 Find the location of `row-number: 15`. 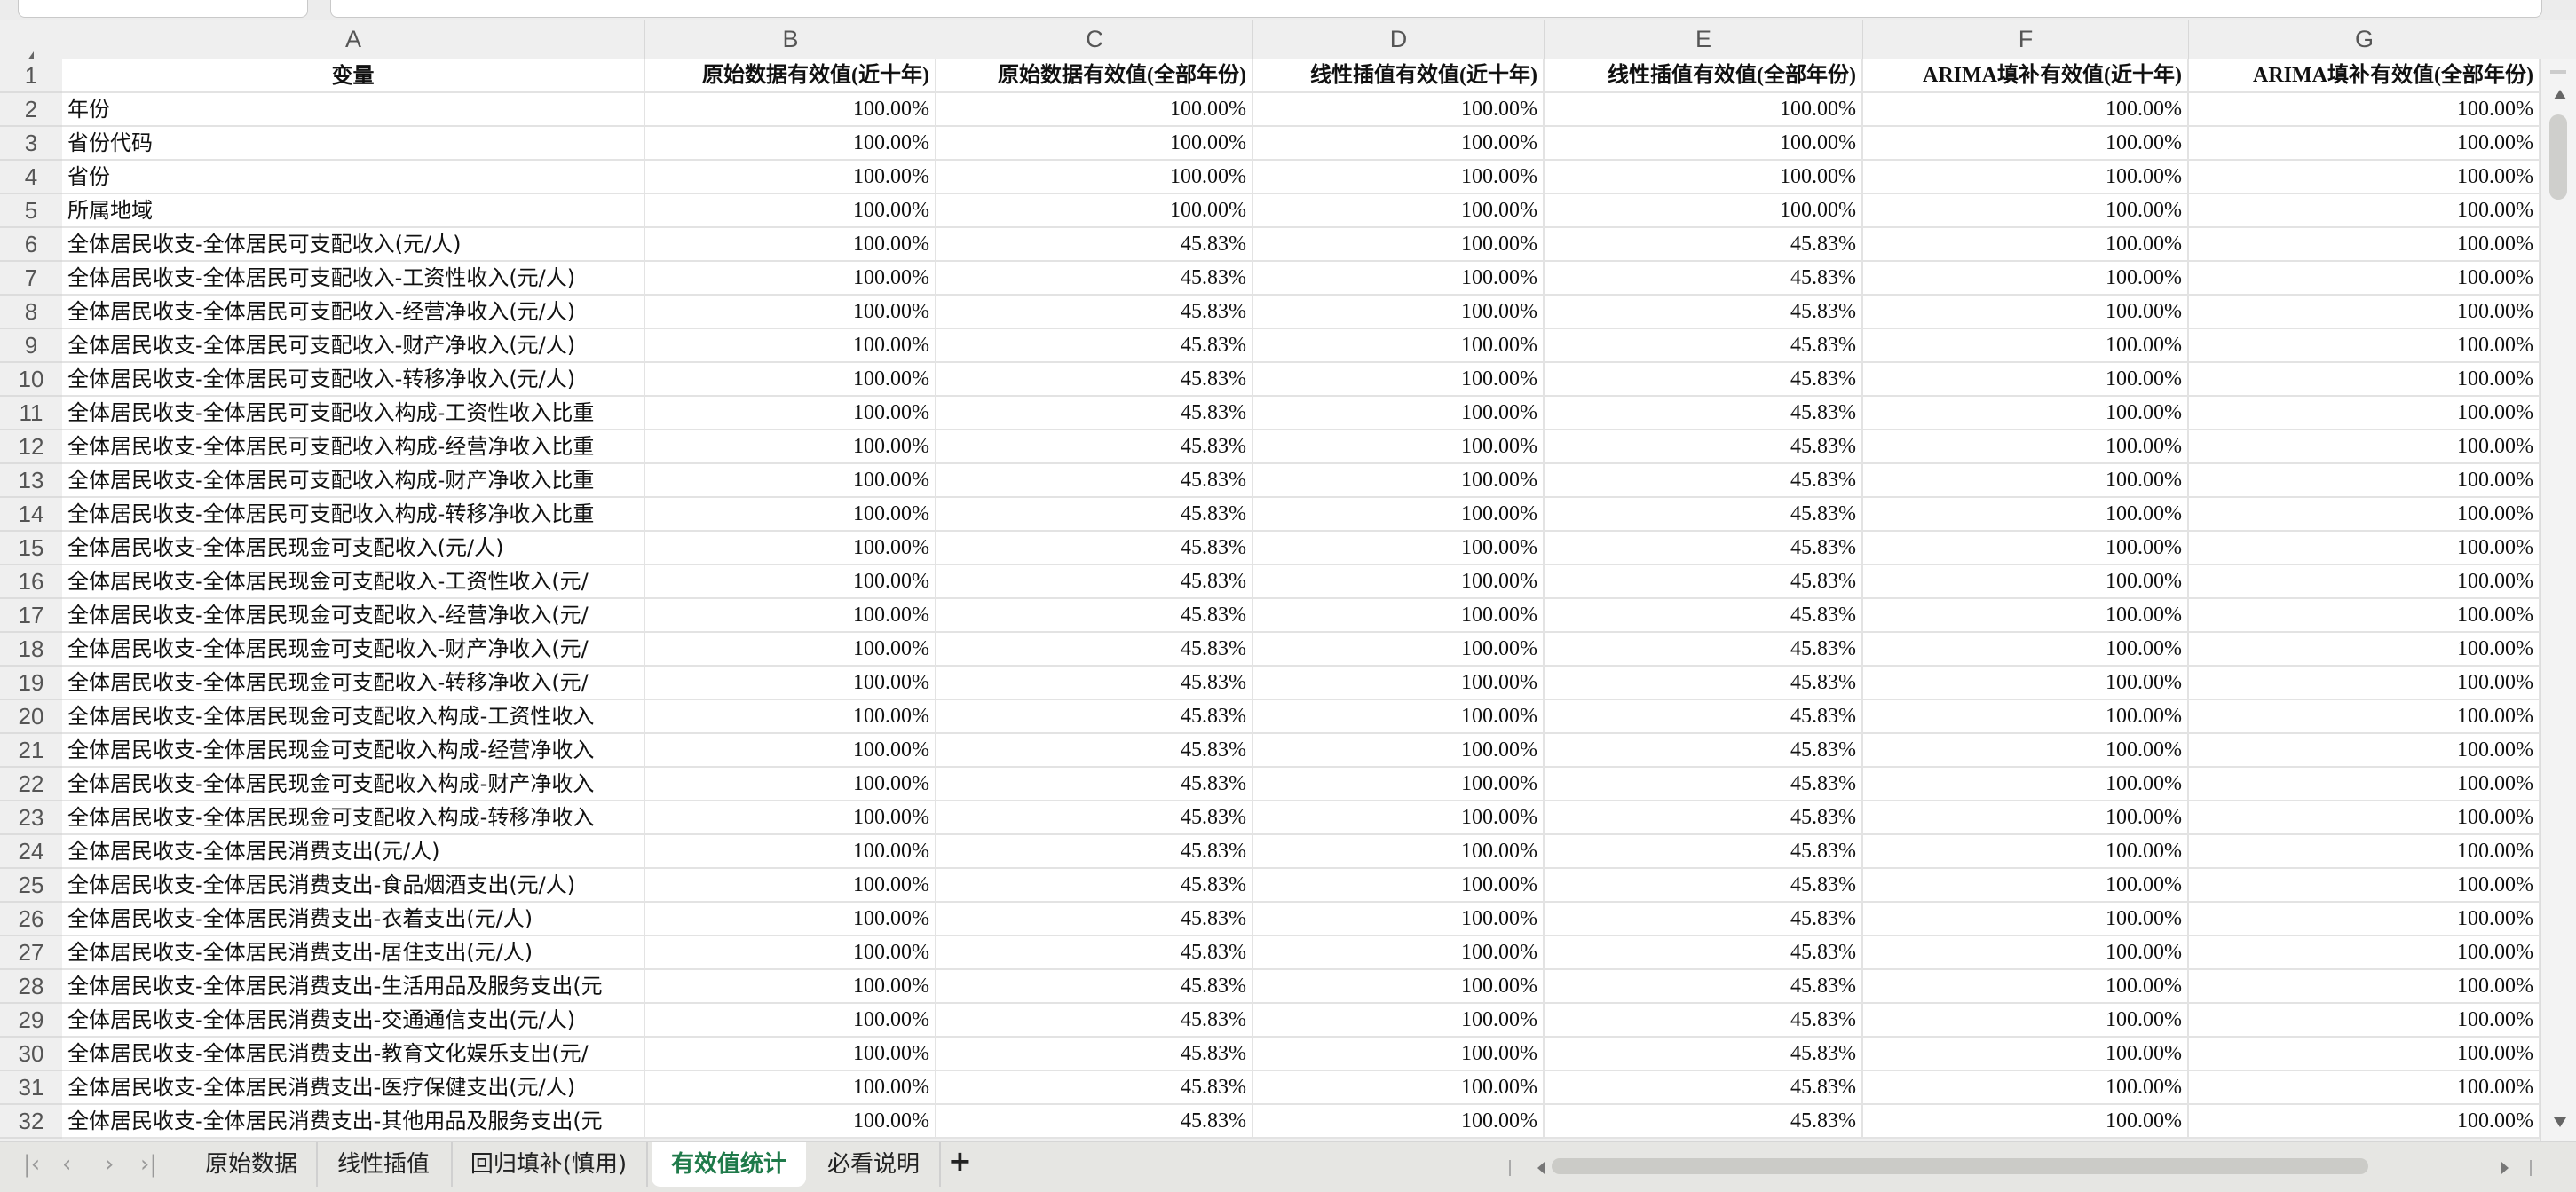

row-number: 15 is located at coordinates (31, 548).